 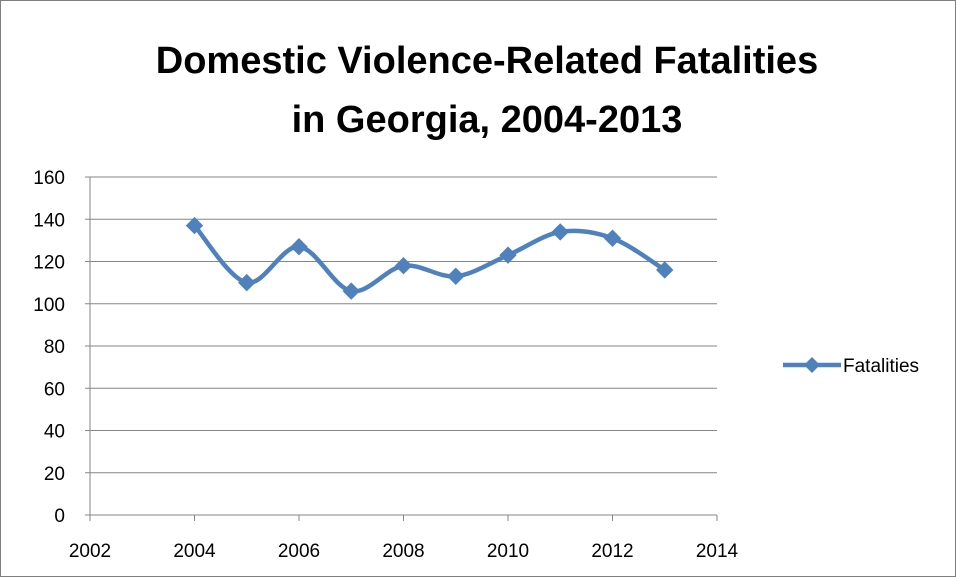 I want to click on chart-title-line-2: in Georgia, 2004-2013, so click(x=487, y=120).